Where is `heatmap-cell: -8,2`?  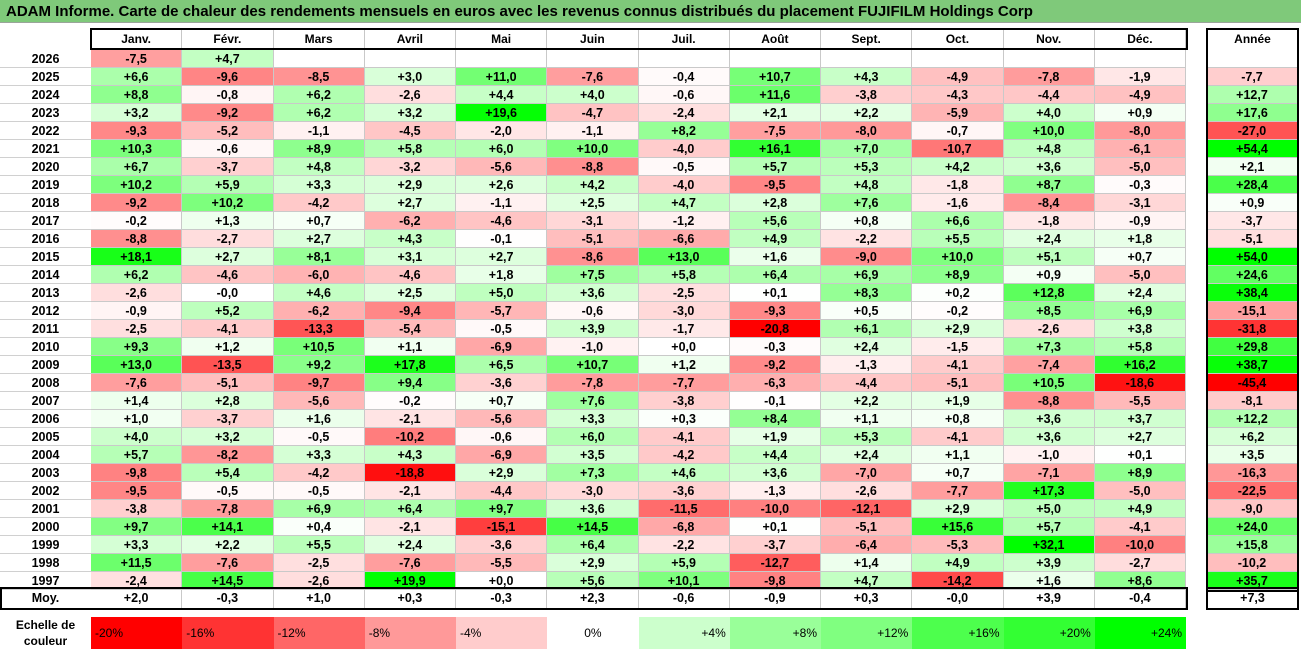 heatmap-cell: -8,2 is located at coordinates (228, 455).